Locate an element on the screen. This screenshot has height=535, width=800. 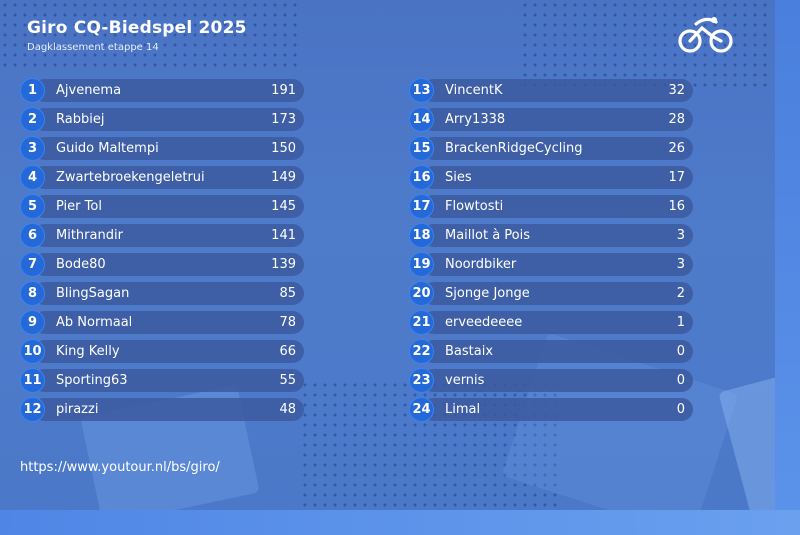
rank-badge: 23 is located at coordinates (421, 380).